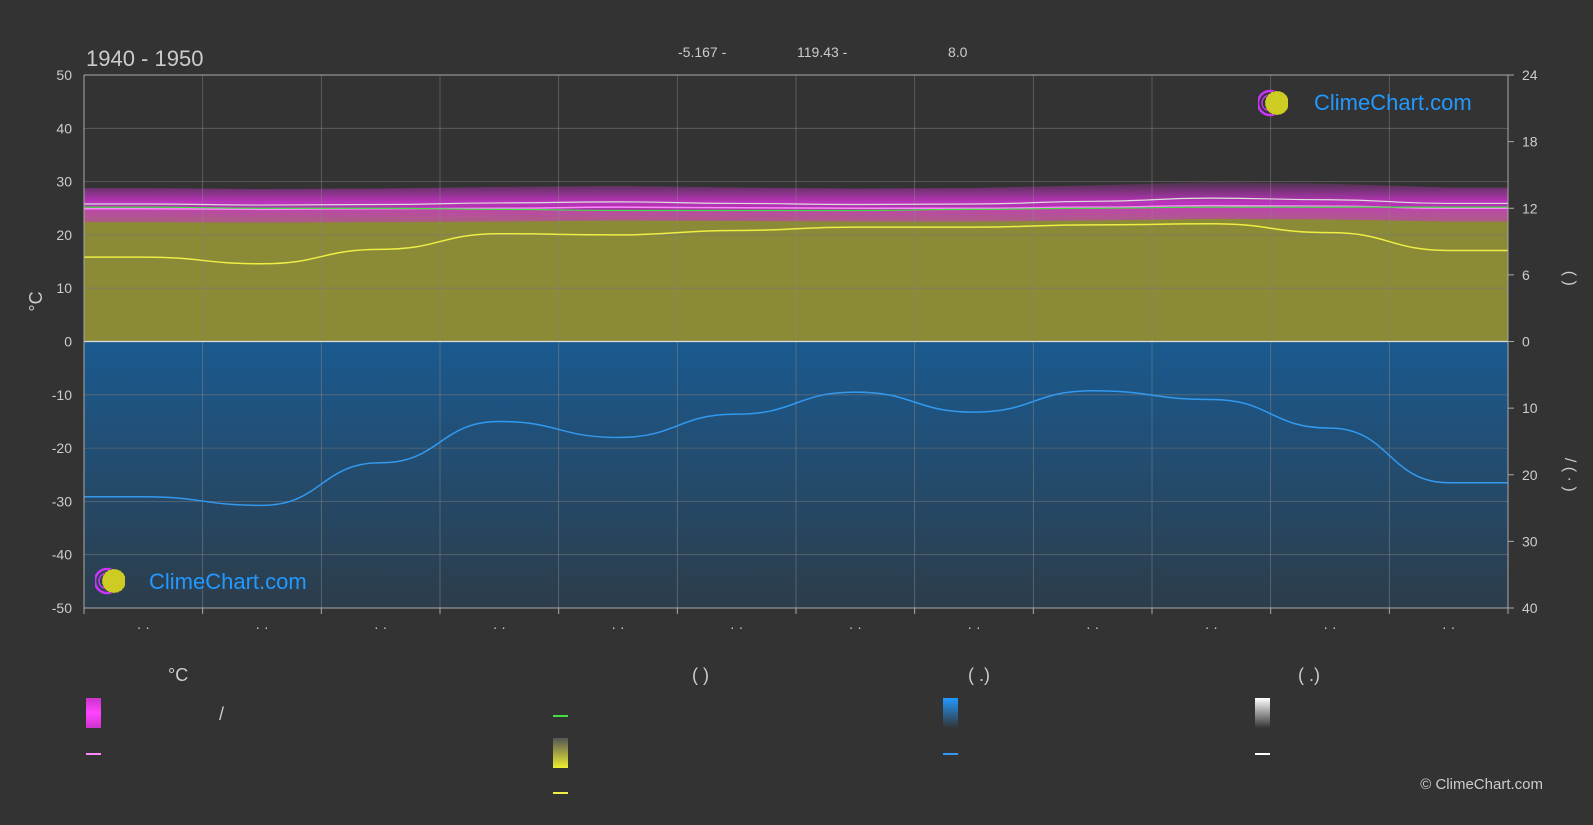  I want to click on right-top-tick-label: 0, so click(1526, 342).